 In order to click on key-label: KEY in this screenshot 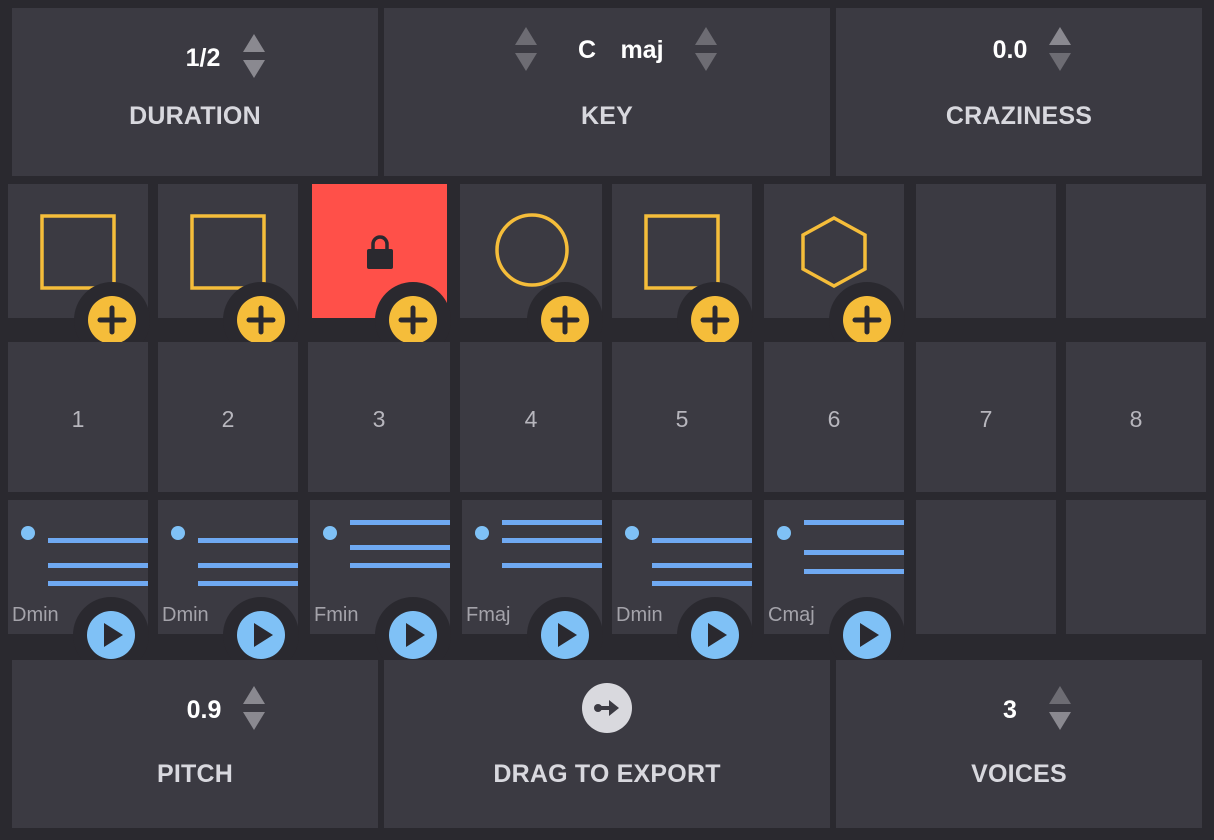, I will do `click(606, 116)`.